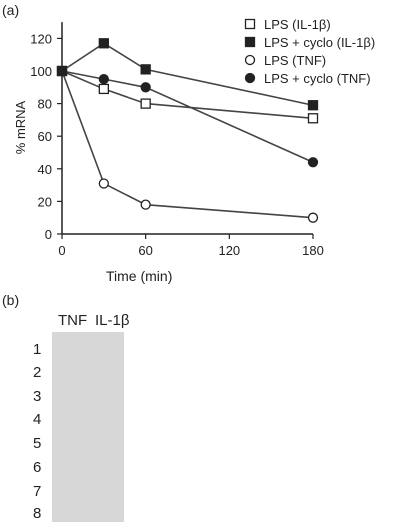 This screenshot has height=523, width=405. Describe the element at coordinates (73, 320) in the screenshot. I see `gel-column-label-tnf: TNF` at that location.